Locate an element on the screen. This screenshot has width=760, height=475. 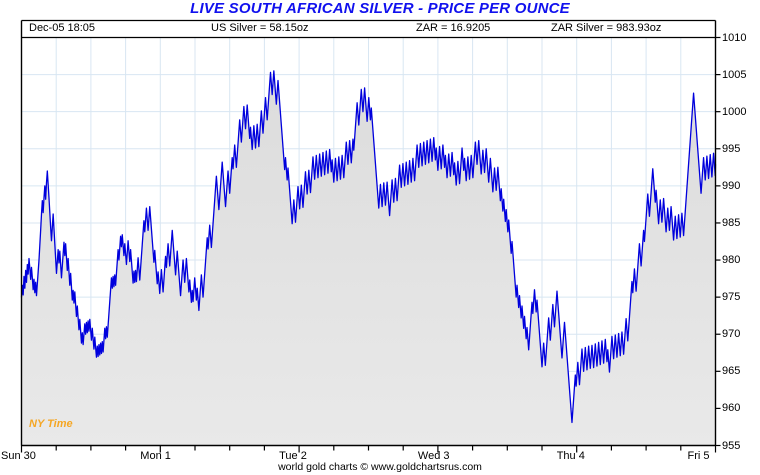
y-tick-label: 970 is located at coordinates (731, 334).